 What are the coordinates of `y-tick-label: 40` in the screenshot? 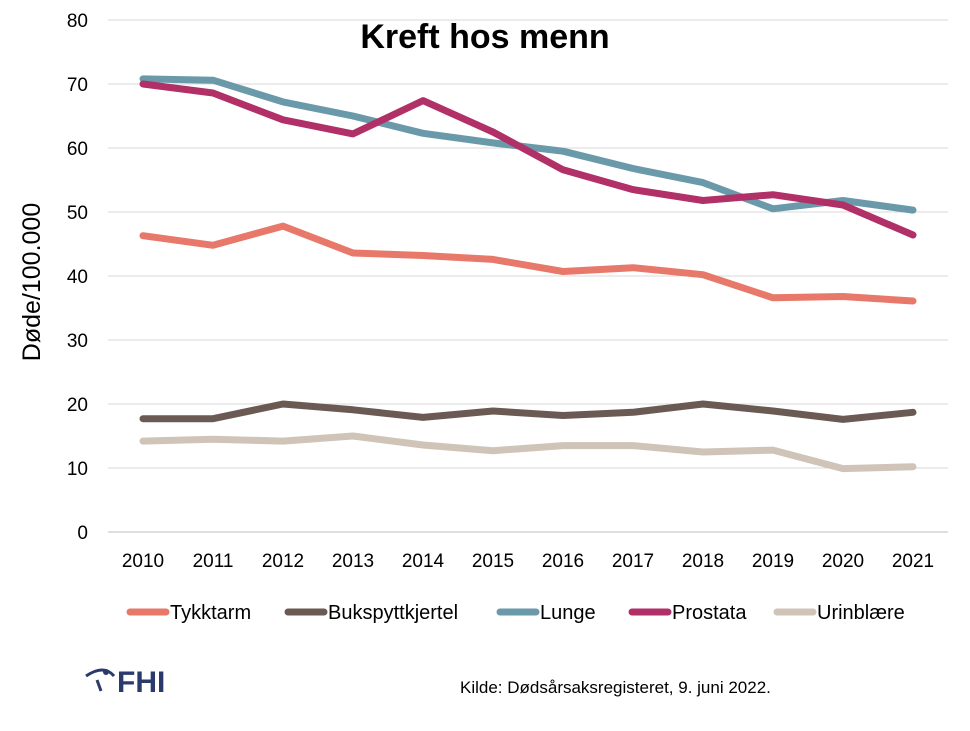 It's located at (77, 277).